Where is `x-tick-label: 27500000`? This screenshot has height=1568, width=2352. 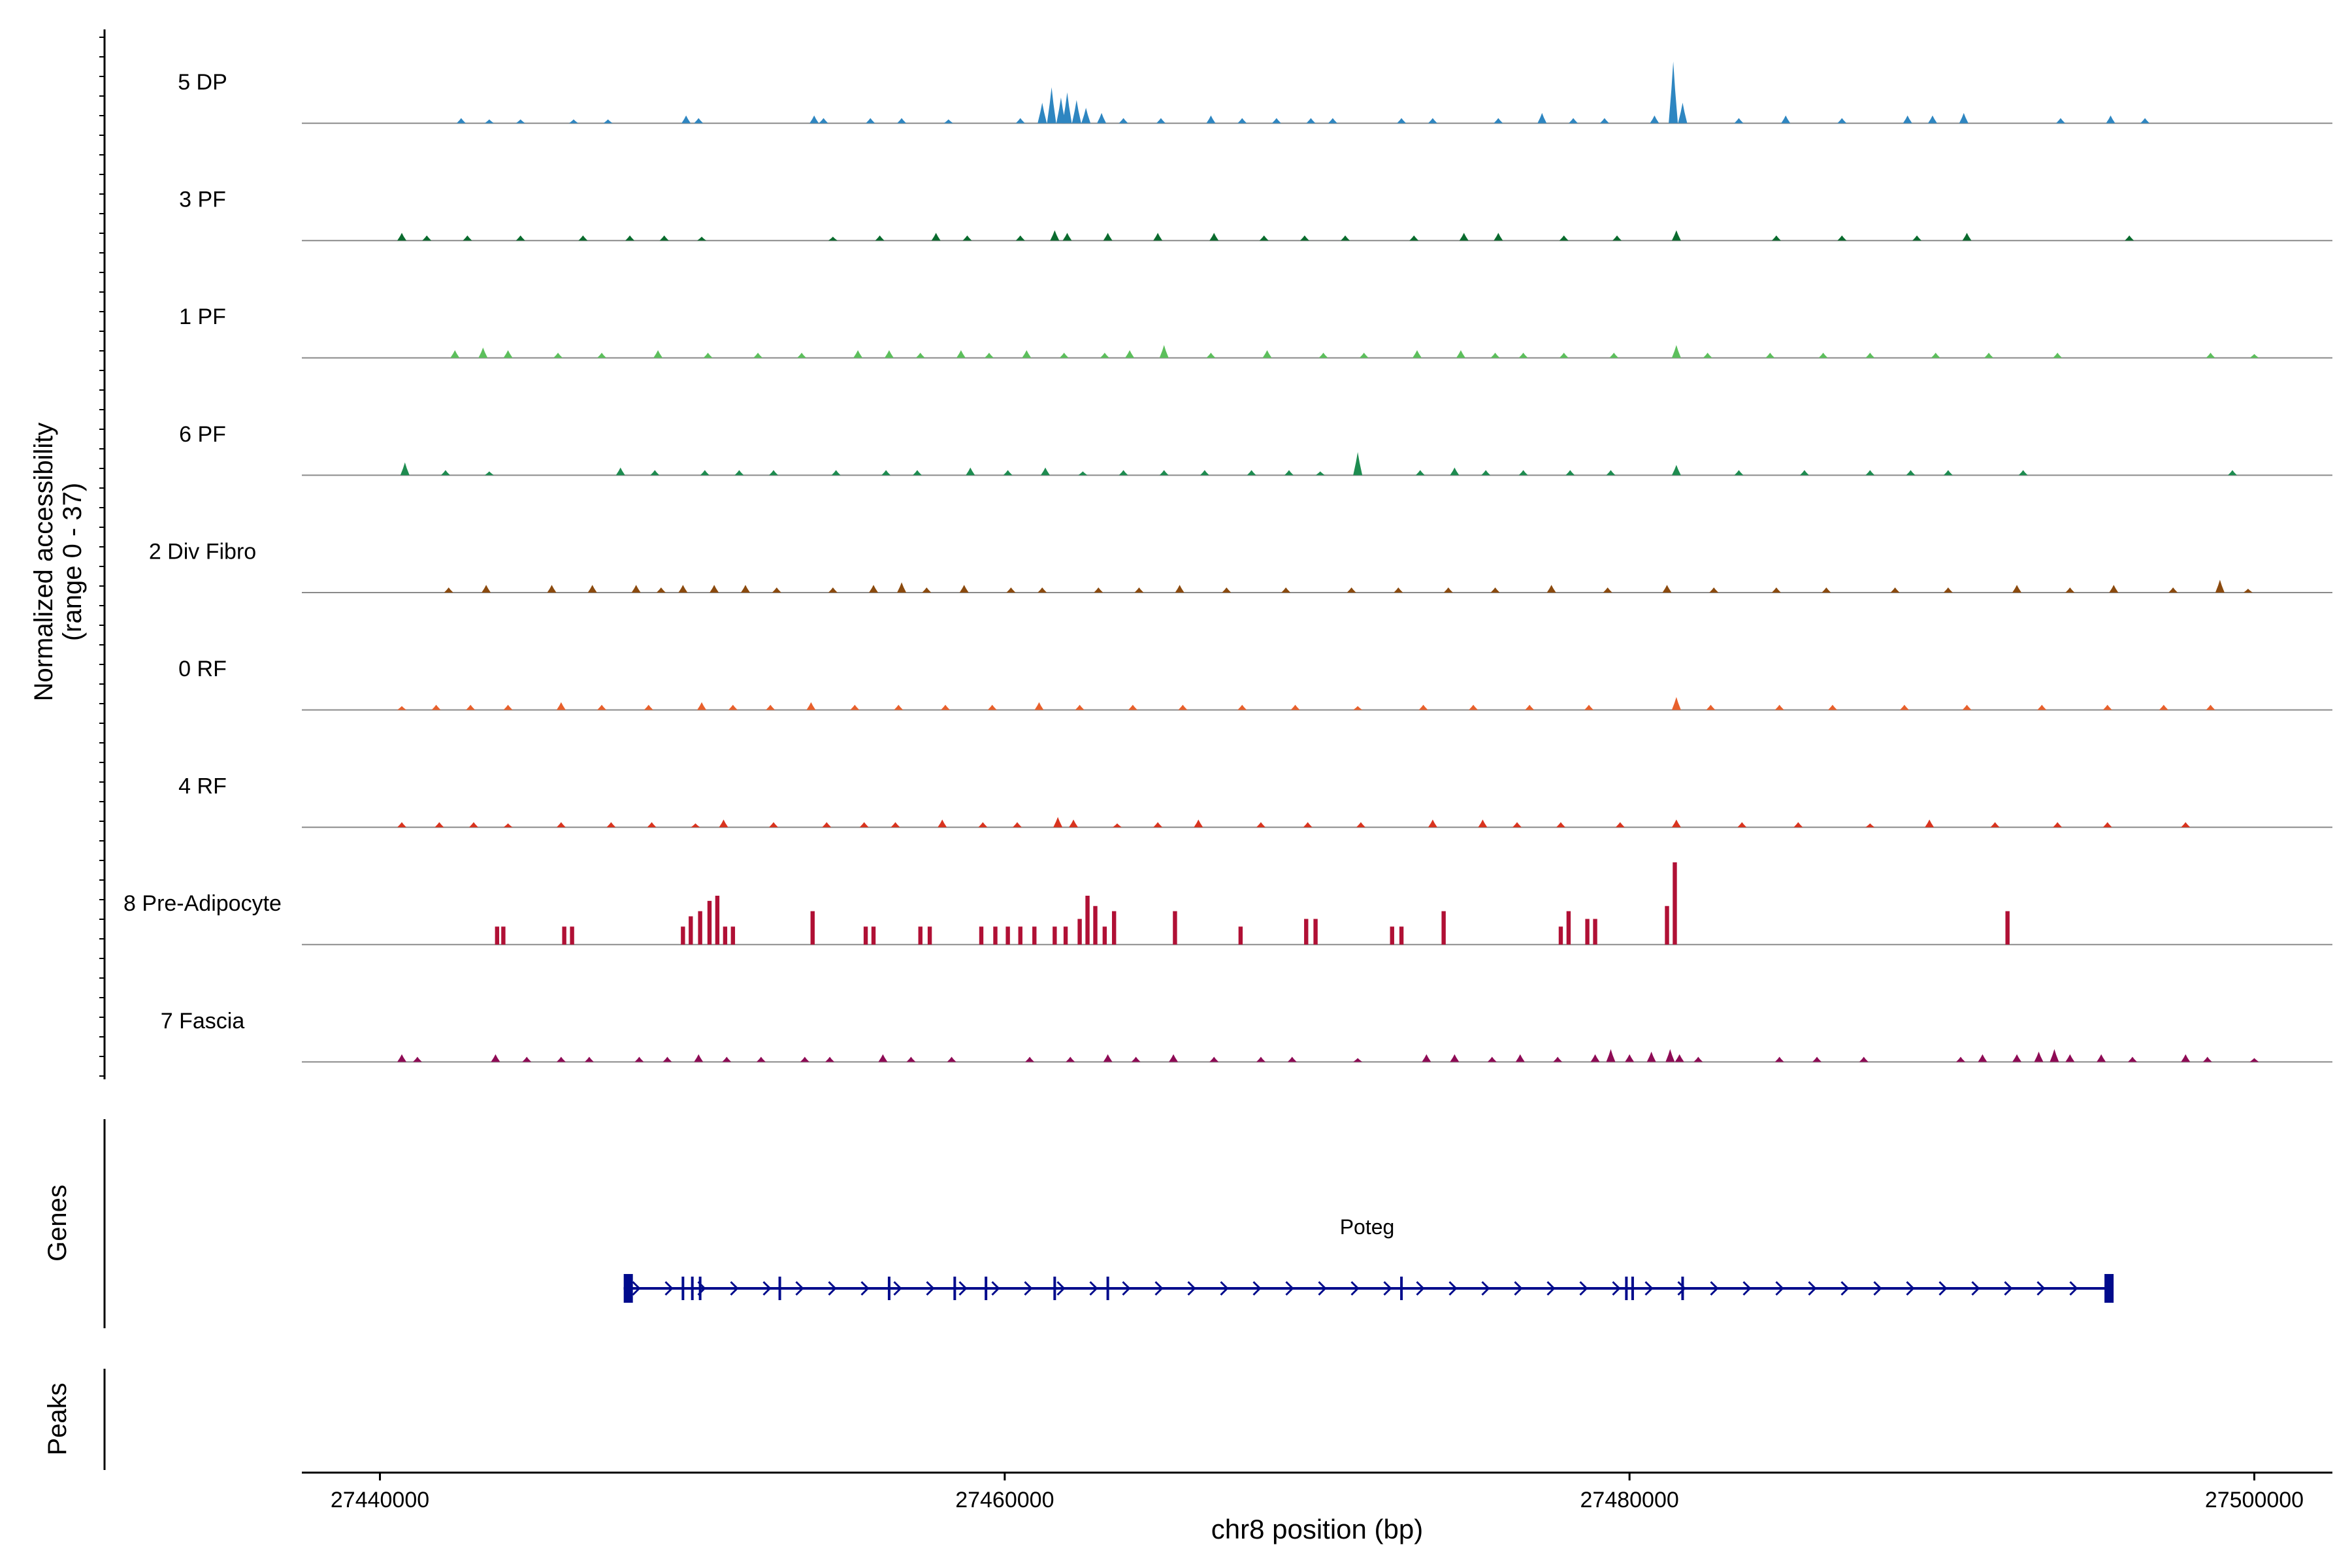
x-tick-label: 27500000 is located at coordinates (2254, 1500).